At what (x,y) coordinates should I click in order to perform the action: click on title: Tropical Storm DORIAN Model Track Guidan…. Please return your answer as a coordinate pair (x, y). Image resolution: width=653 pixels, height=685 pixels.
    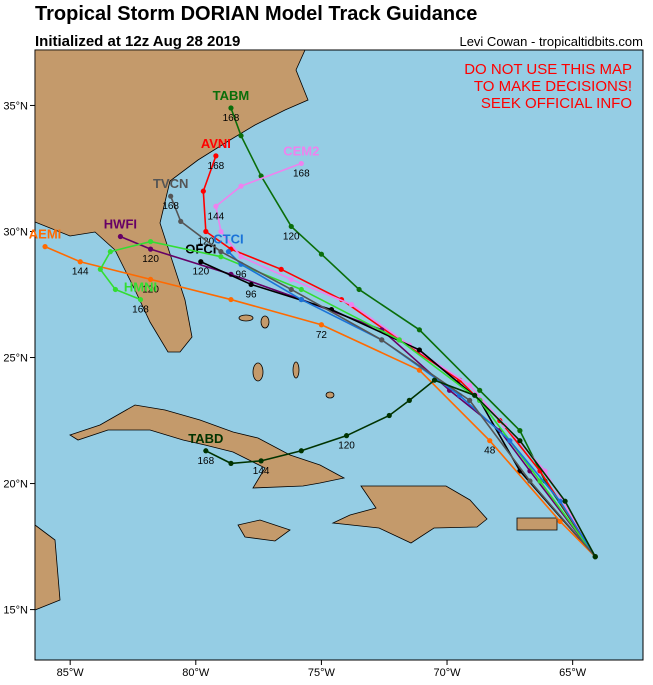
    Looking at the image, I should click on (256, 14).